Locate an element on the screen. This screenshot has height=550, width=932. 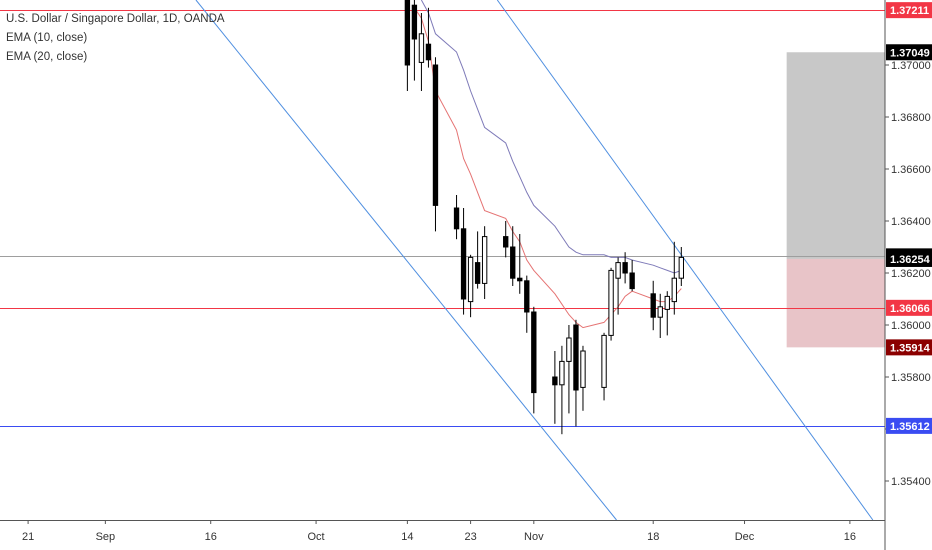
position-box is located at coordinates (835, 200).